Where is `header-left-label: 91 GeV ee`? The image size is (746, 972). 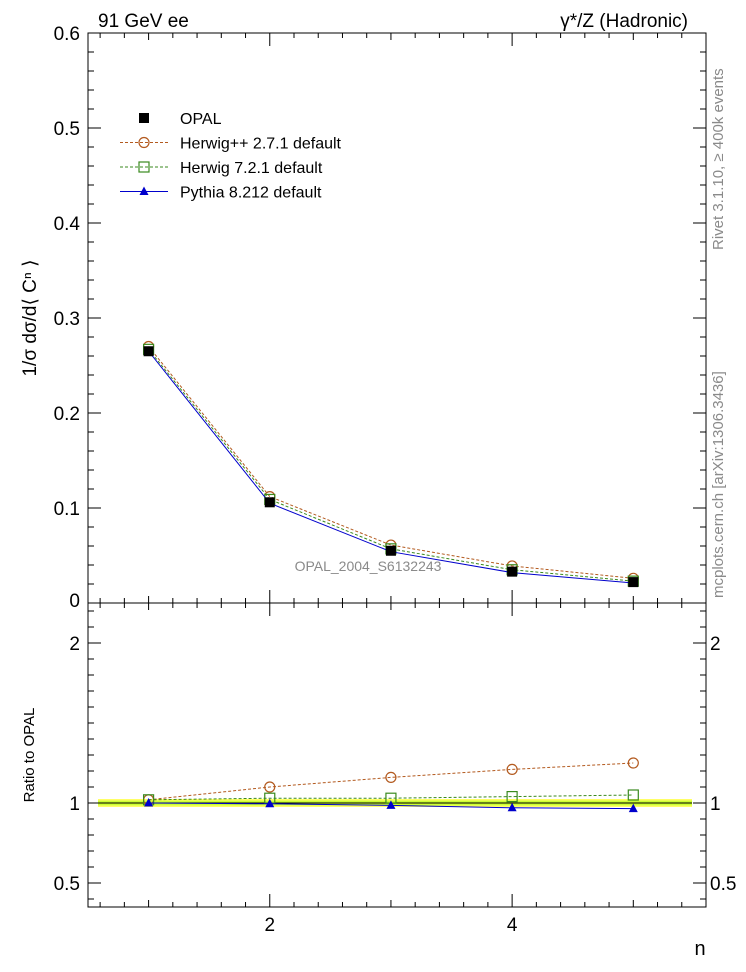
header-left-label: 91 GeV ee is located at coordinates (143, 21).